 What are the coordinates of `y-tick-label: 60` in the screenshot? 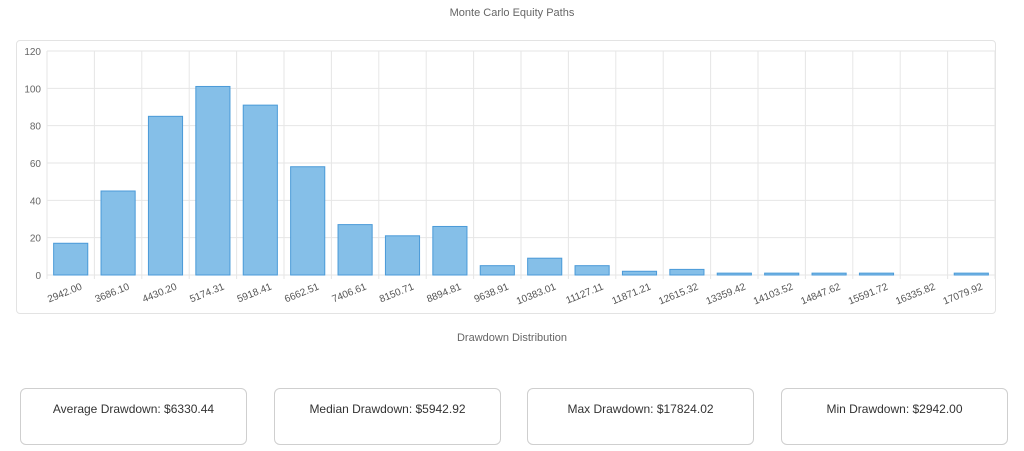 It's located at (36, 164).